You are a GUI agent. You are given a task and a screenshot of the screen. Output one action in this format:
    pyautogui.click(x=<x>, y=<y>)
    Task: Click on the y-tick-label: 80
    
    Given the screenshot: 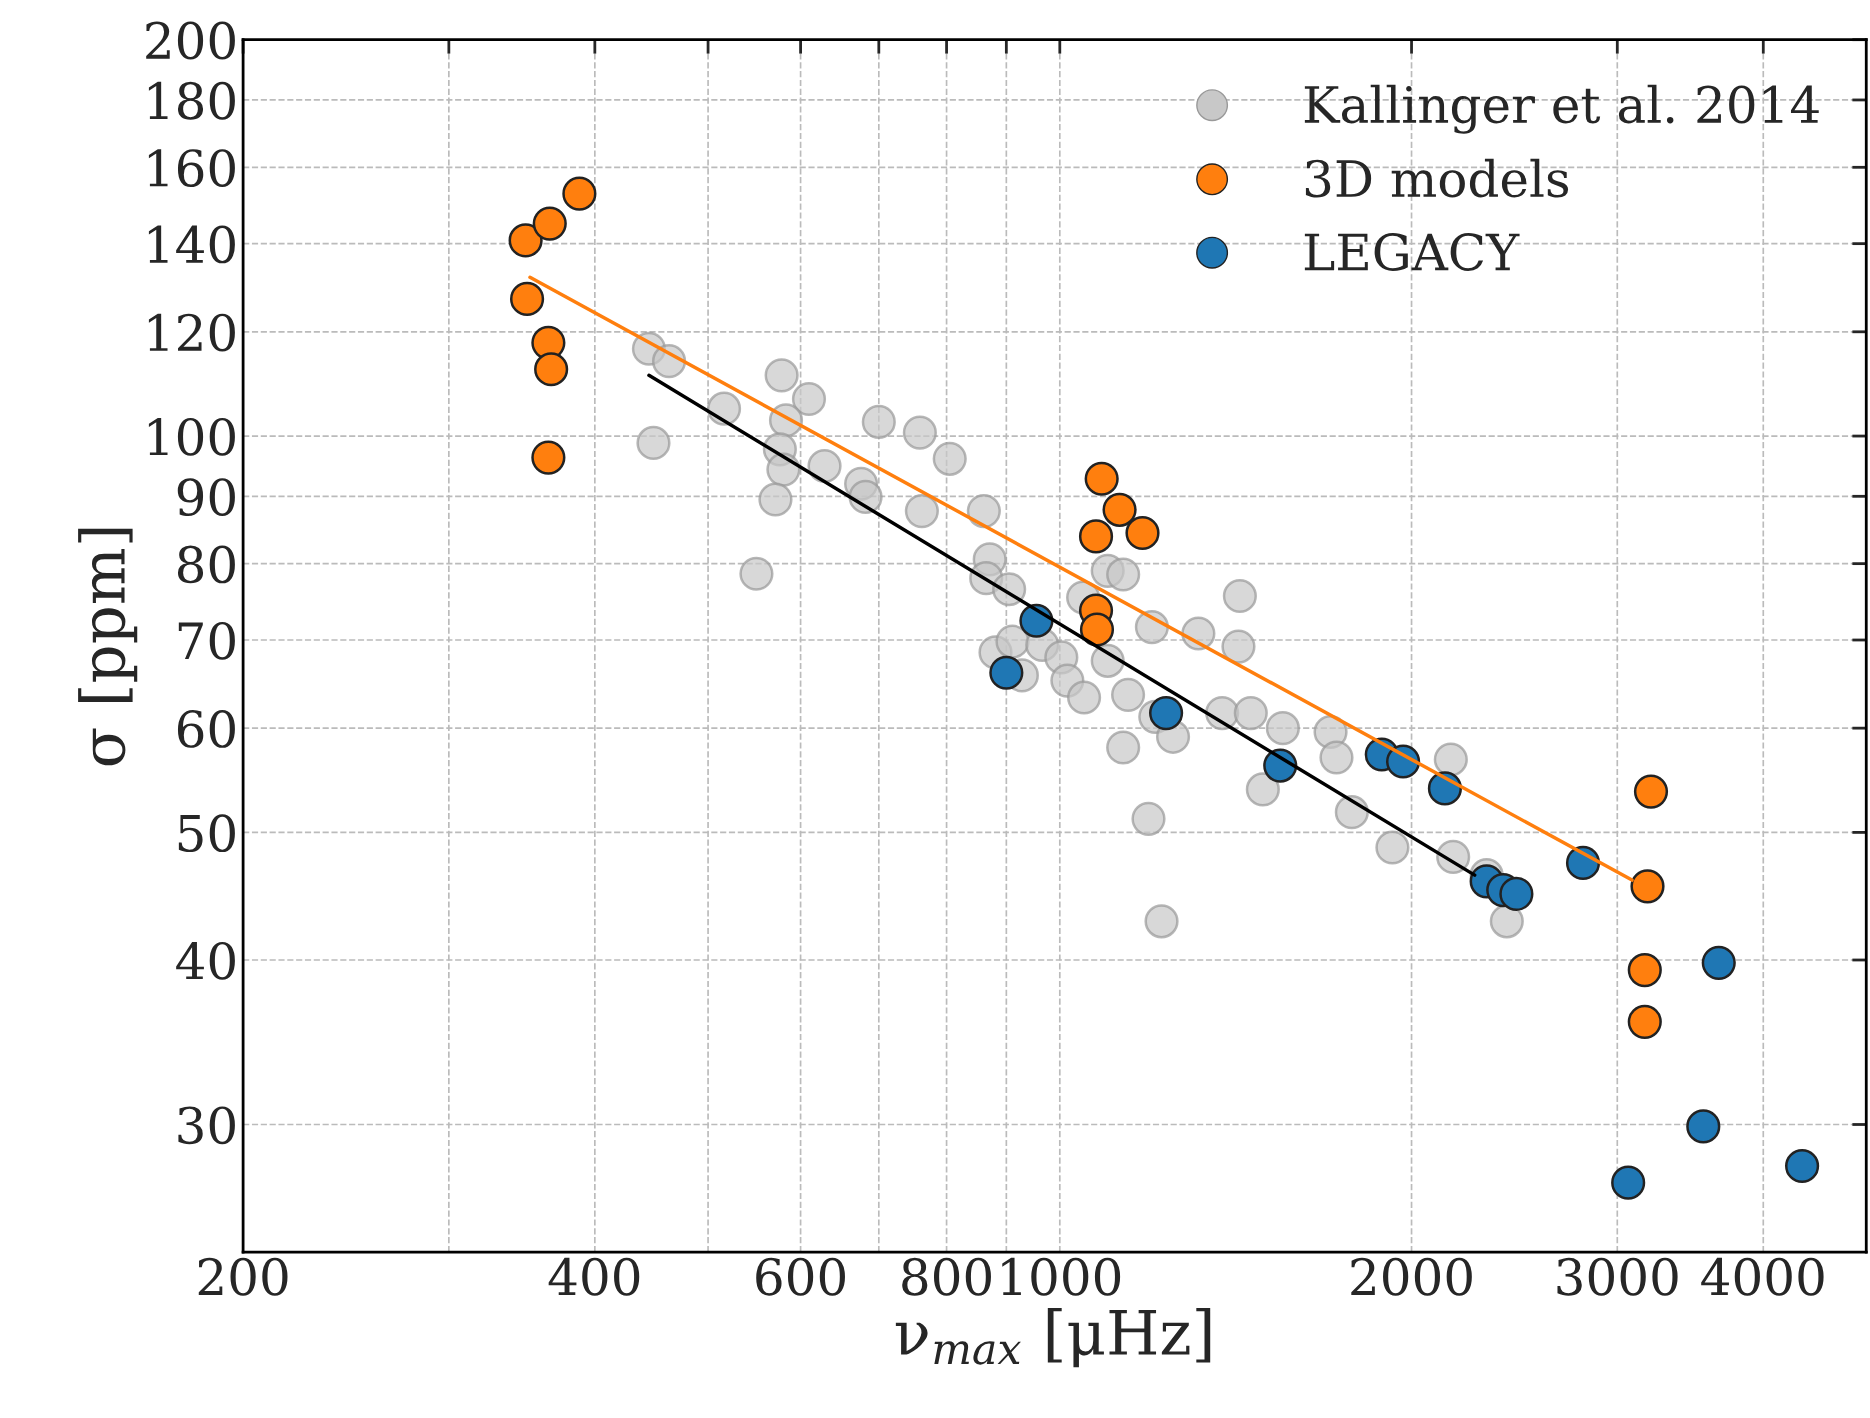 What is the action you would take?
    pyautogui.click(x=206, y=564)
    